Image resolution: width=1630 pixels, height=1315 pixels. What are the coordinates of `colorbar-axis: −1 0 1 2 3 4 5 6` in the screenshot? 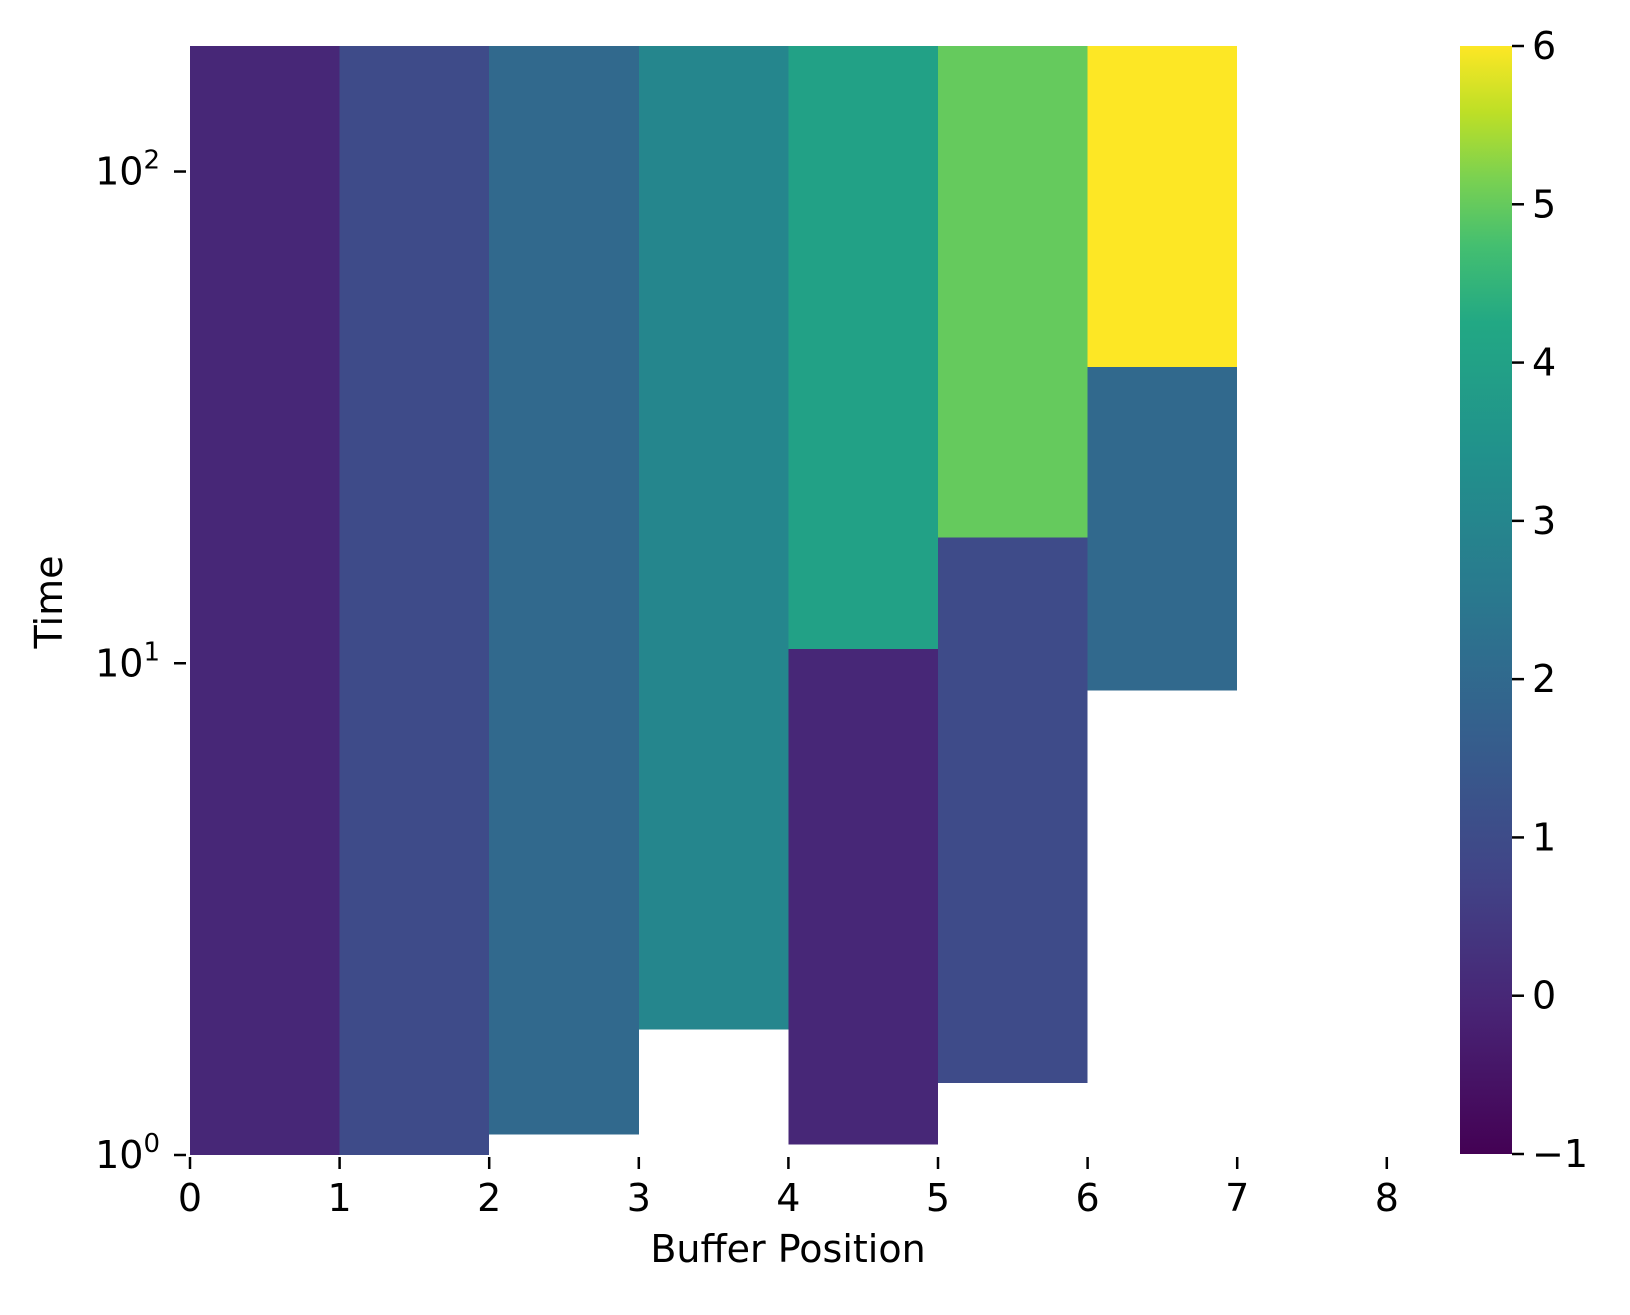 It's located at (1550, 600).